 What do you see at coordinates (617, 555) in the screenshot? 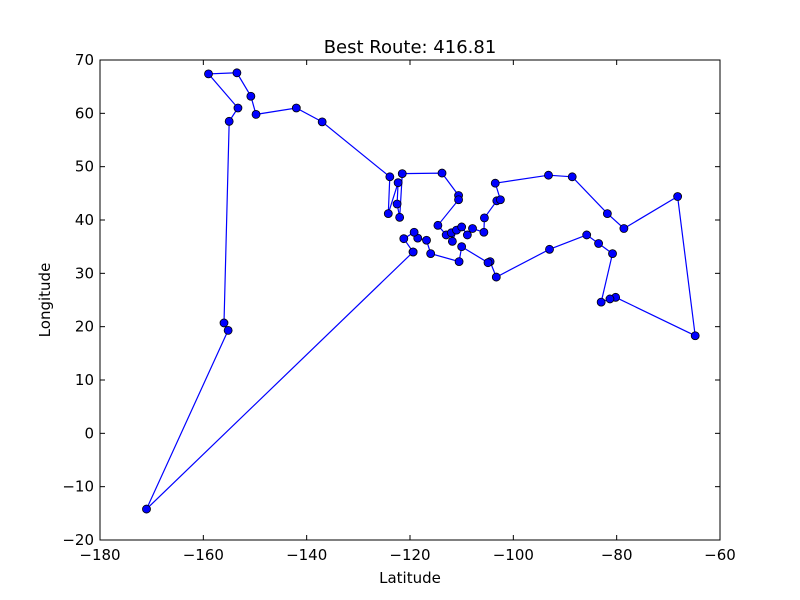
I see `x-tick-label: −80` at bounding box center [617, 555].